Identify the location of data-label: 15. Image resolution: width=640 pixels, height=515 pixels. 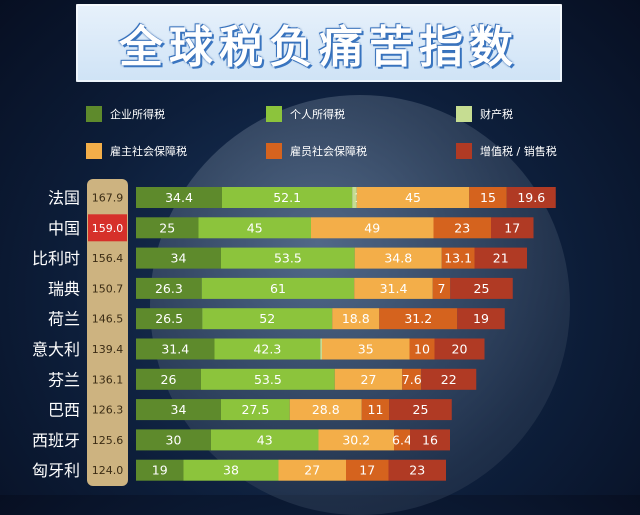
(488, 197).